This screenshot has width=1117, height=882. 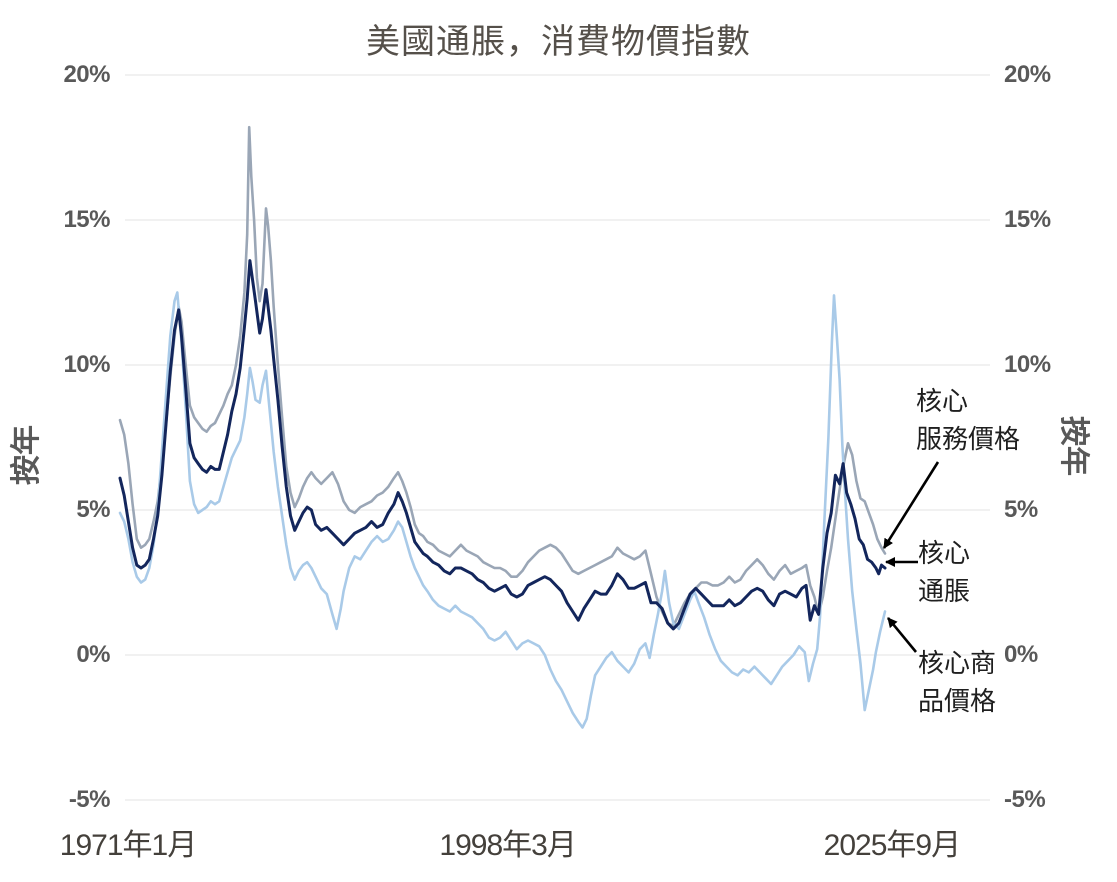 What do you see at coordinates (957, 682) in the screenshot?
I see `annotation-core-goods: 核心商 品價格` at bounding box center [957, 682].